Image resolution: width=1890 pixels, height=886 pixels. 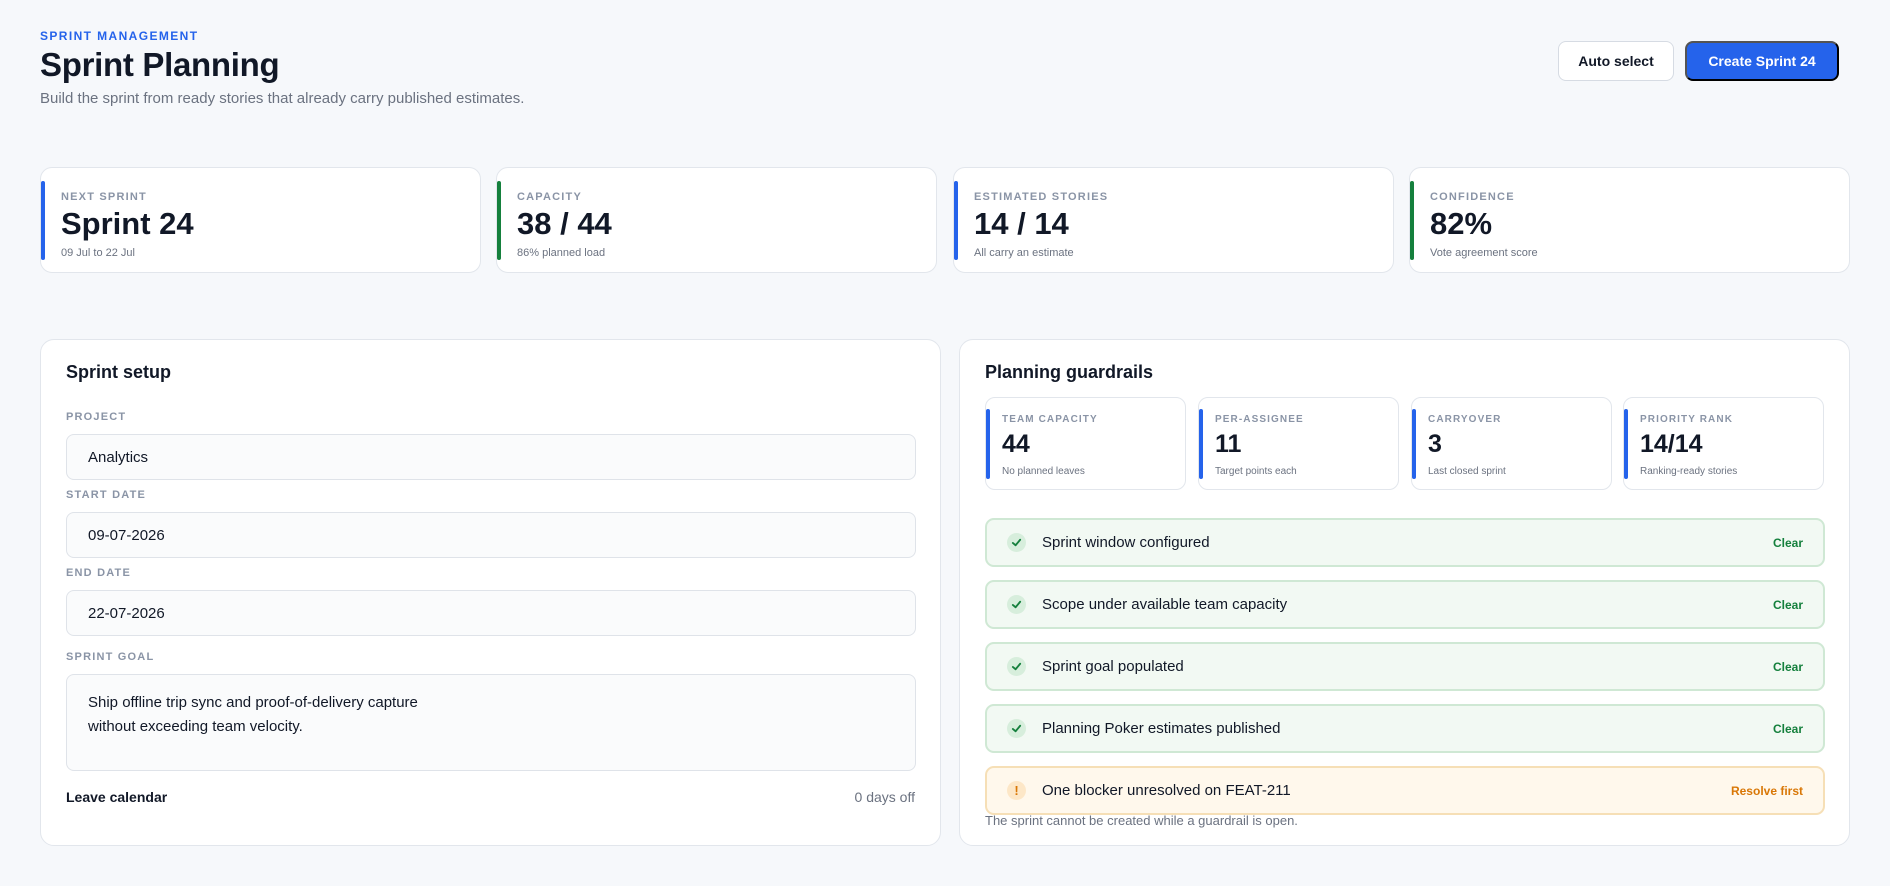 I want to click on stat-value: Sprint 24, so click(x=127, y=223).